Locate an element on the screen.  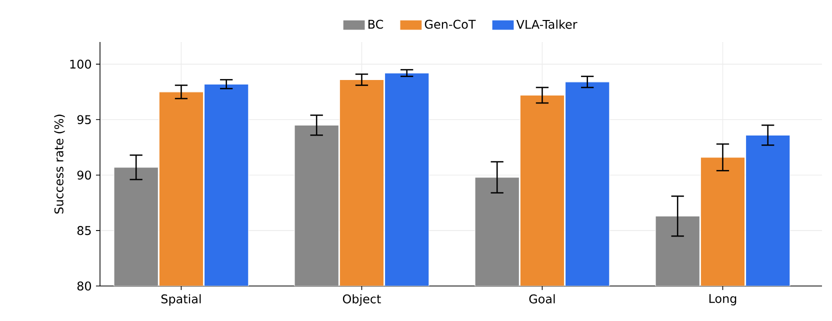
x-tick-label: Goal is located at coordinates (542, 299).